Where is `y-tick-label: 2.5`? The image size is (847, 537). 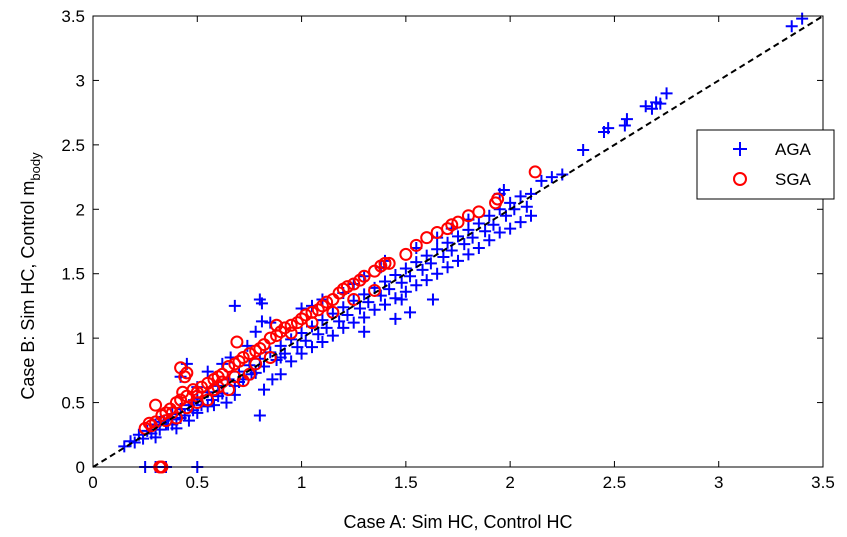
y-tick-label: 2.5 is located at coordinates (73, 145).